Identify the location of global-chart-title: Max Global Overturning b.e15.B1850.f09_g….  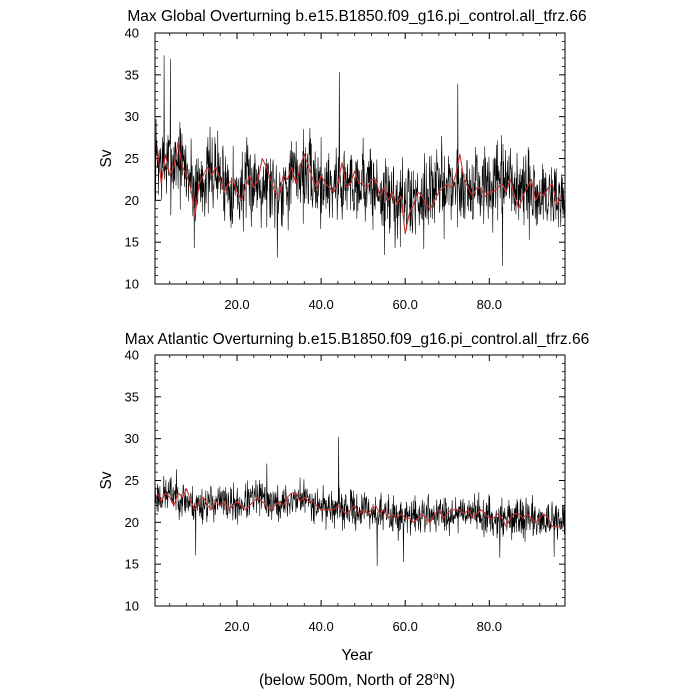
(356, 16).